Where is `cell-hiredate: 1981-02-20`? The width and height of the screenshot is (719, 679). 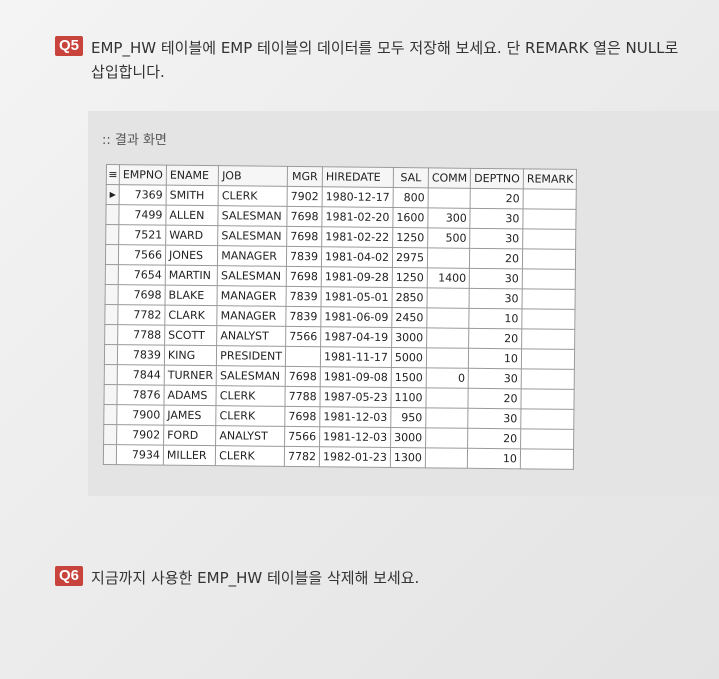
cell-hiredate: 1981-02-20 is located at coordinates (357, 217).